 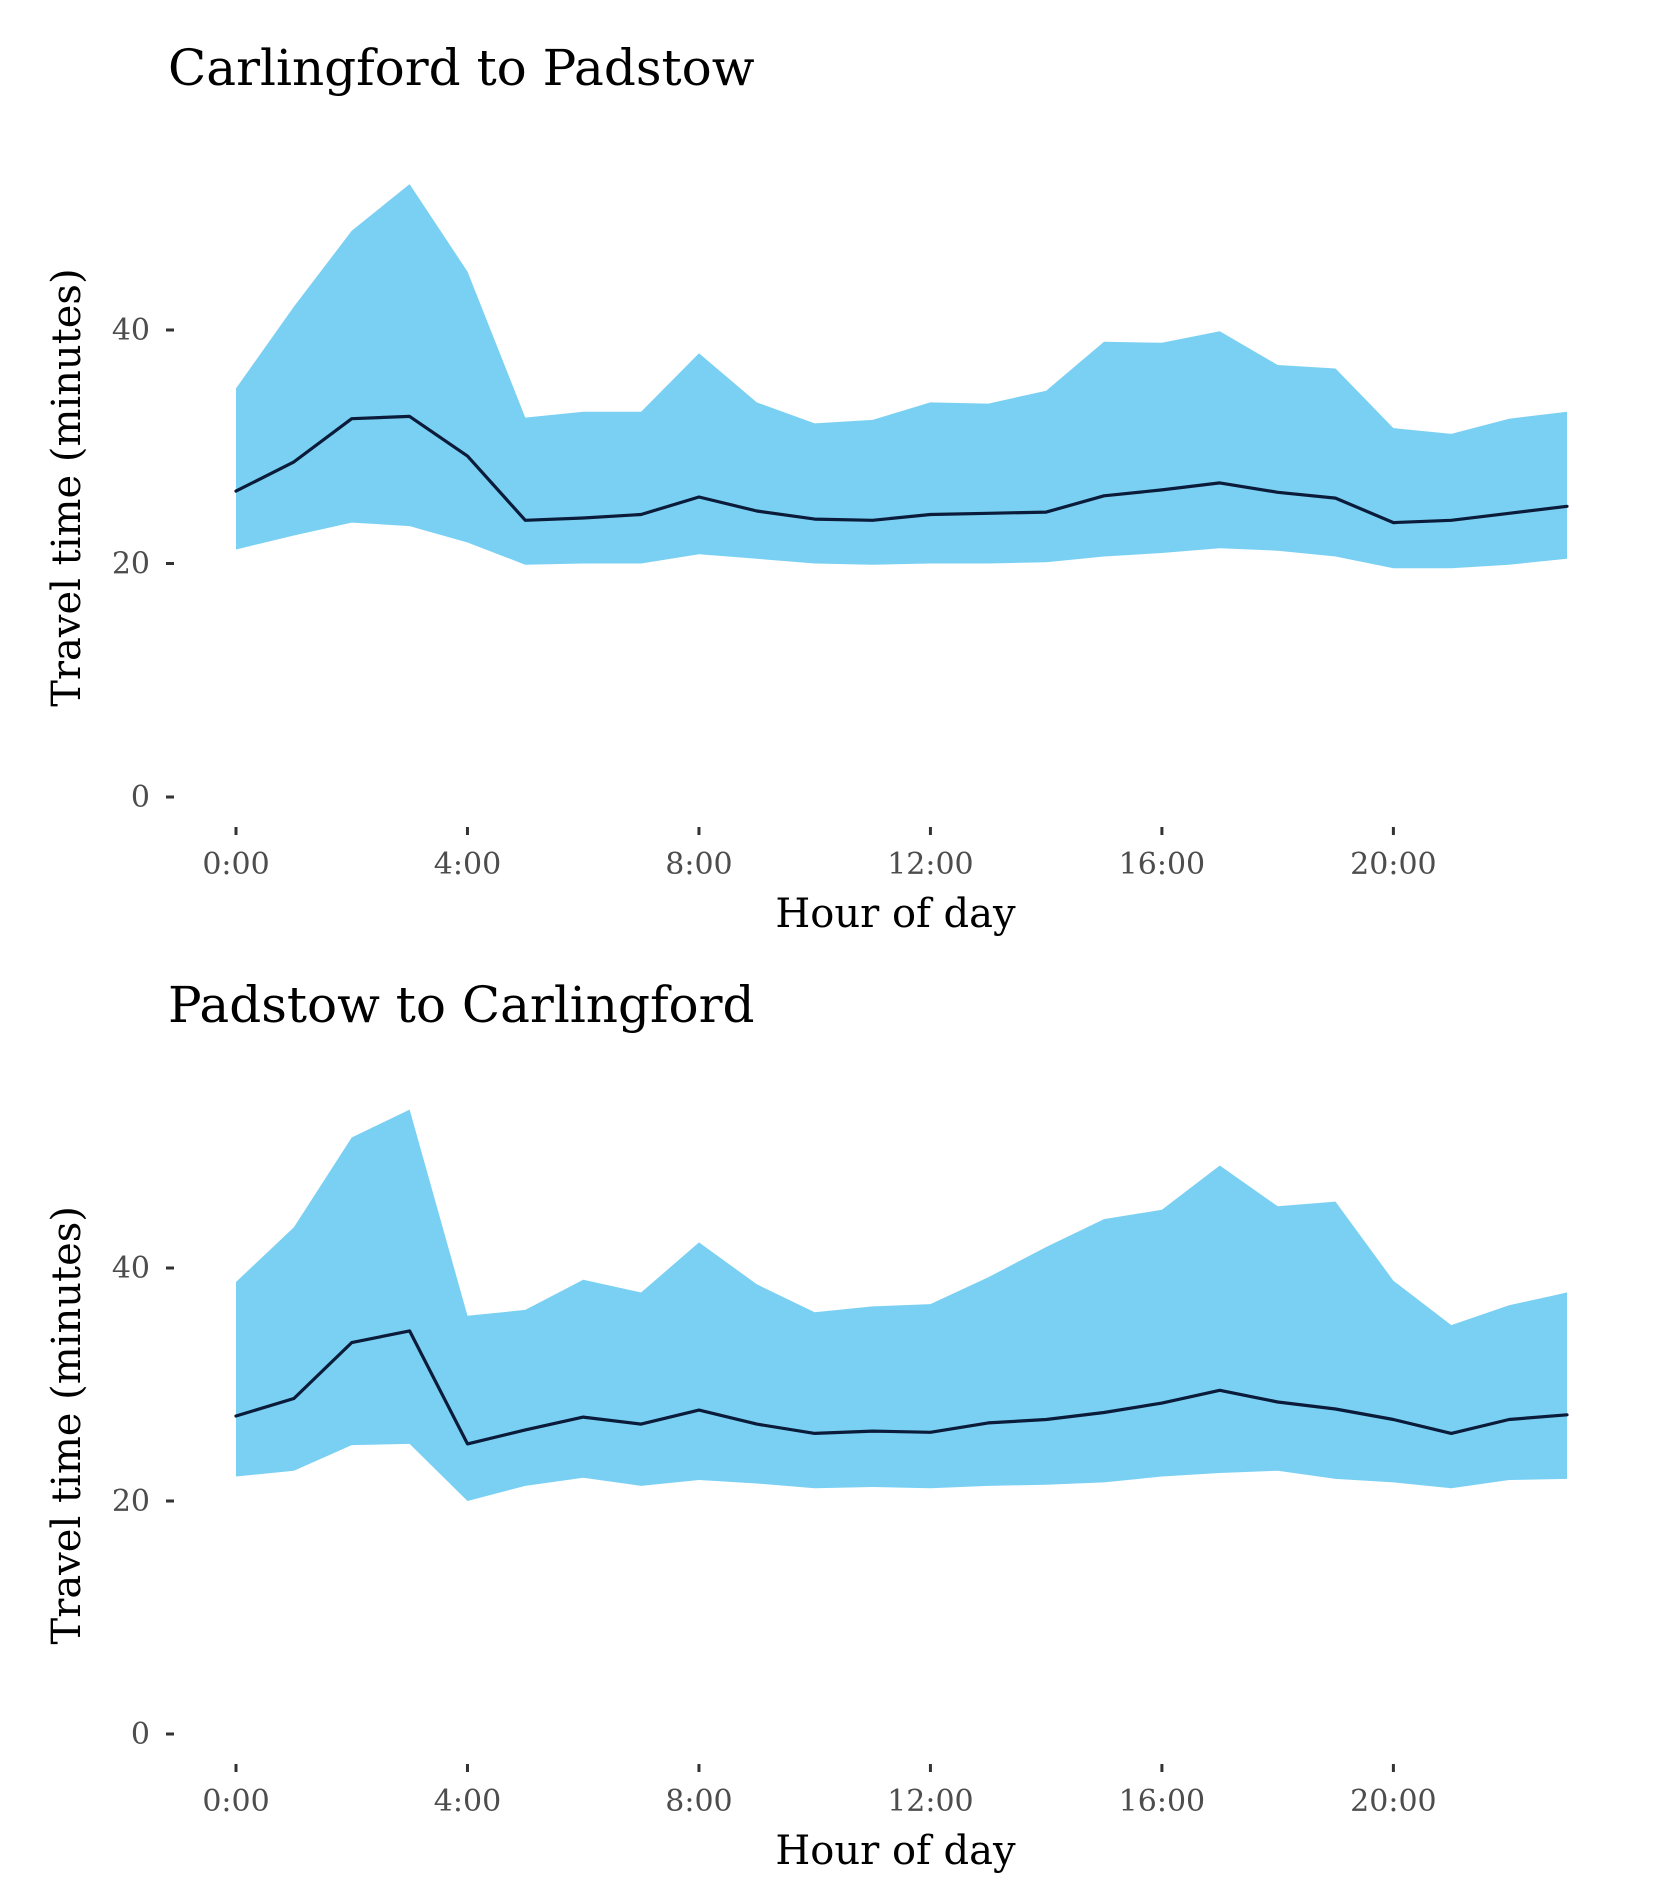 I want to click on chart-title: Carlingford to Padstow, so click(x=461, y=68).